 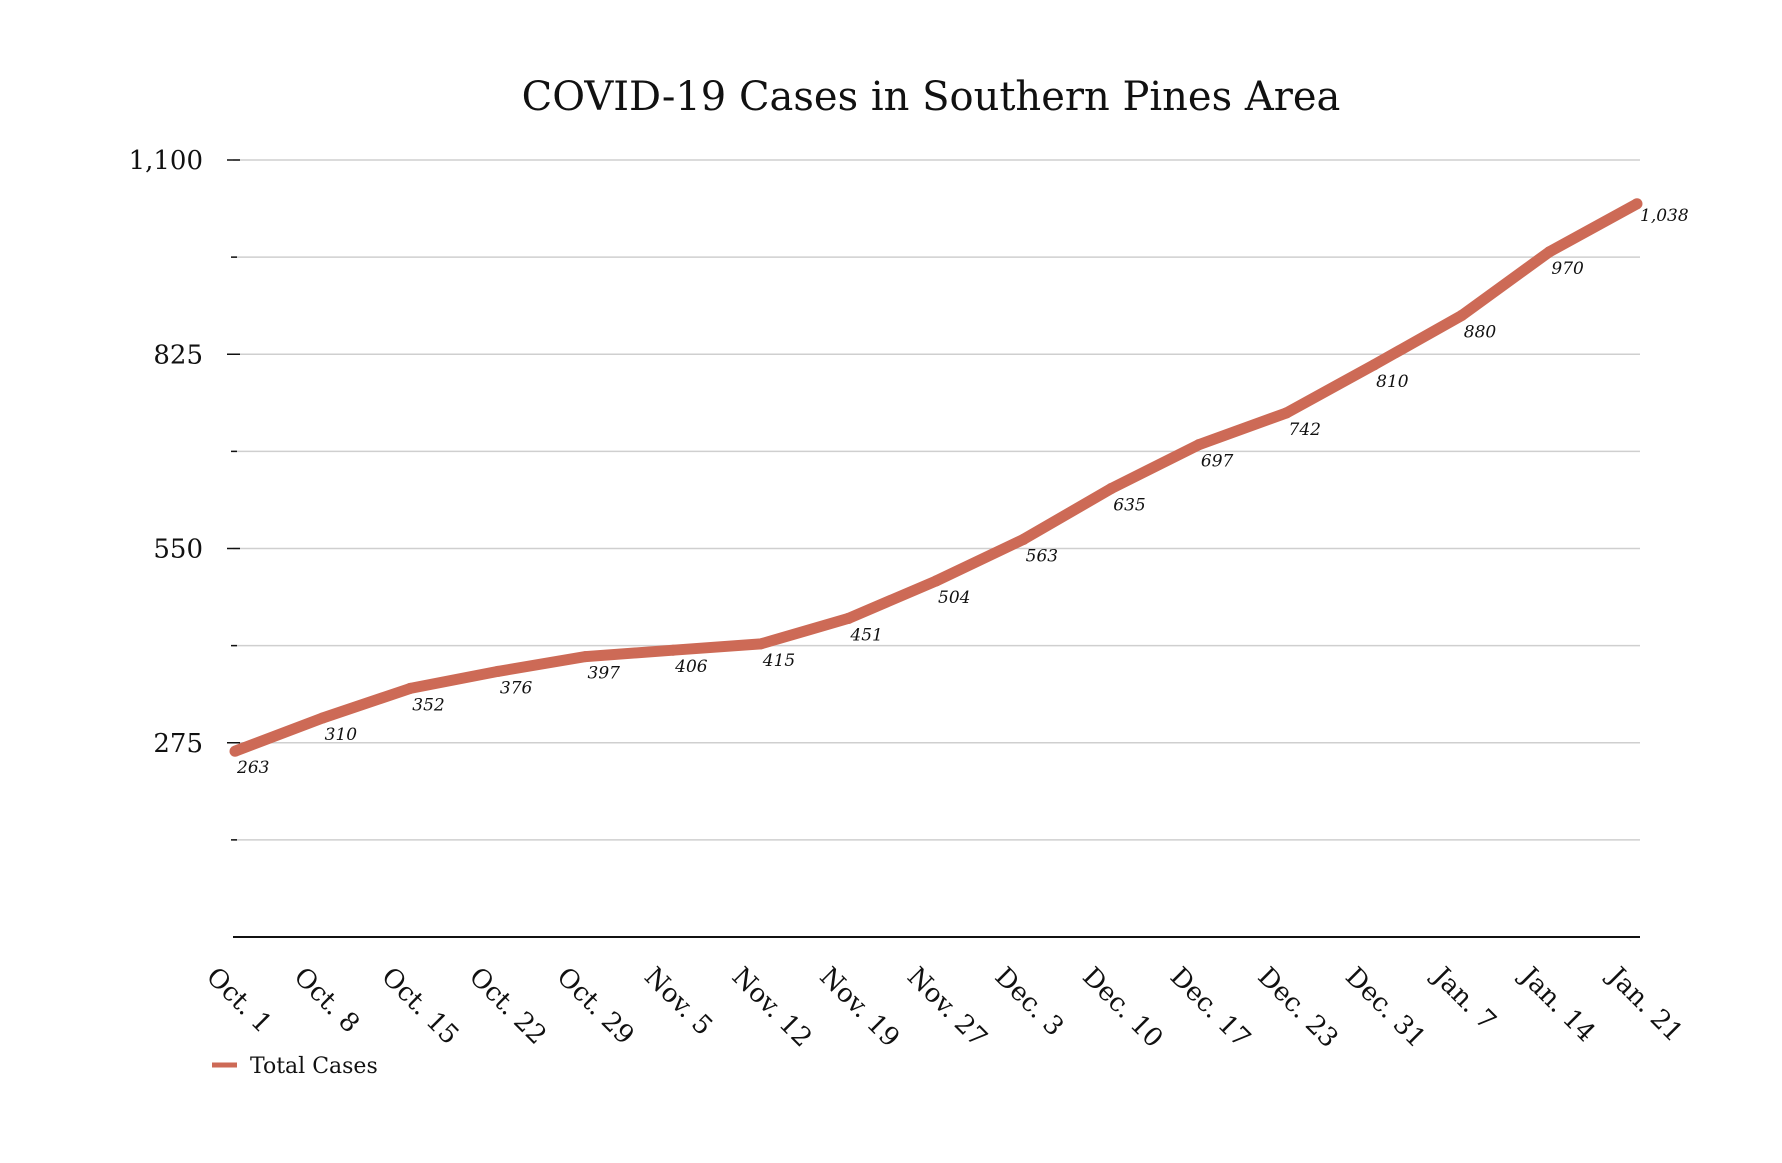 I want to click on data-label: 263, so click(x=252, y=768).